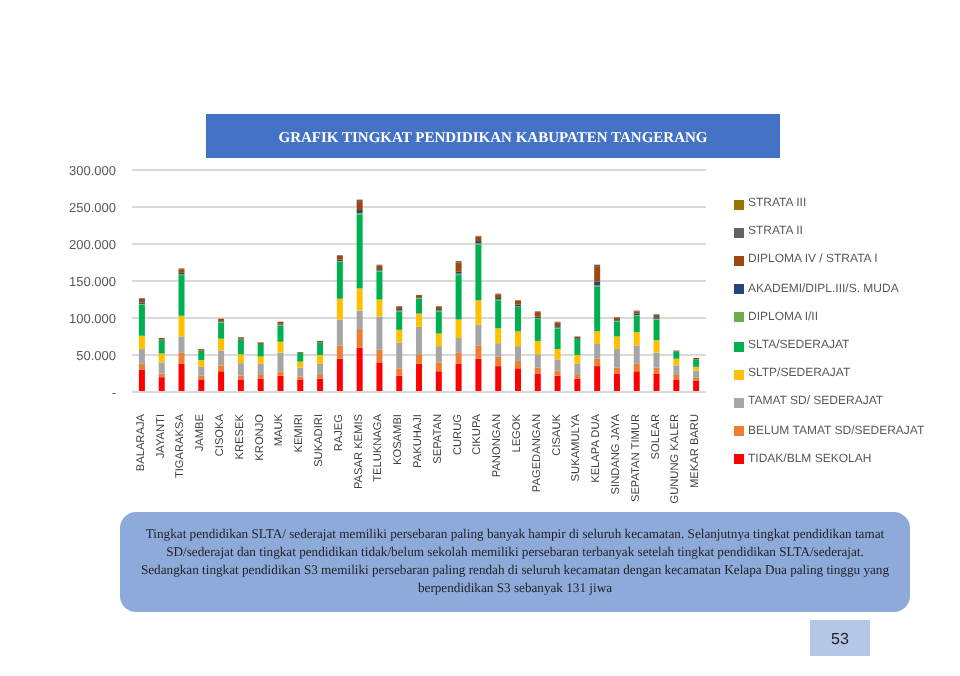  What do you see at coordinates (840, 638) in the screenshot?
I see `text: 53` at bounding box center [840, 638].